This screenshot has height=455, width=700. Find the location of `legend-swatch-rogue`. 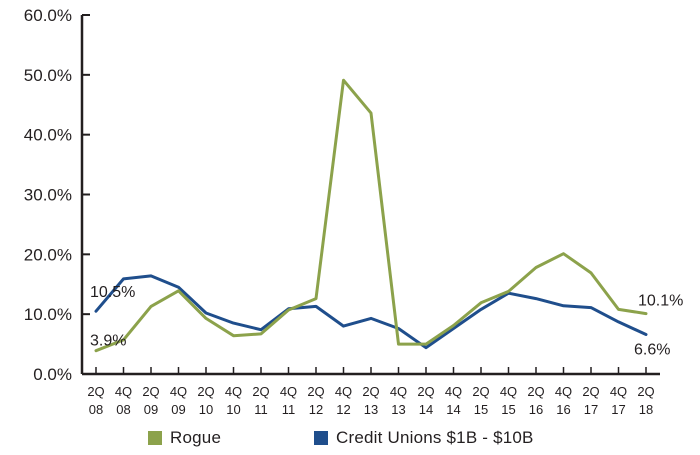

legend-swatch-rogue is located at coordinates (155, 438).